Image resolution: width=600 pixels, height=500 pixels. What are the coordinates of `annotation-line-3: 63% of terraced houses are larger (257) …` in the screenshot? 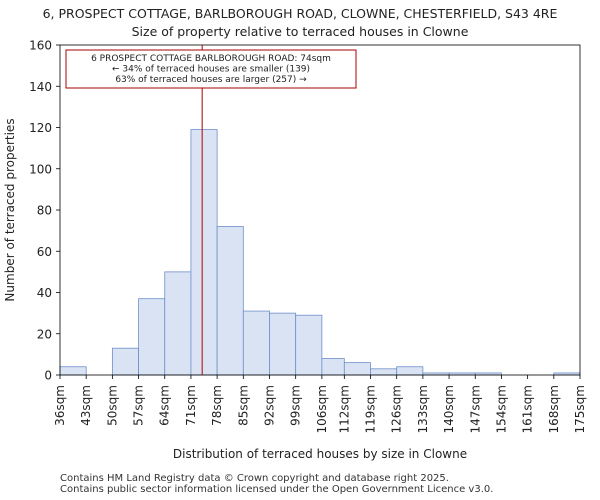 It's located at (211, 80).